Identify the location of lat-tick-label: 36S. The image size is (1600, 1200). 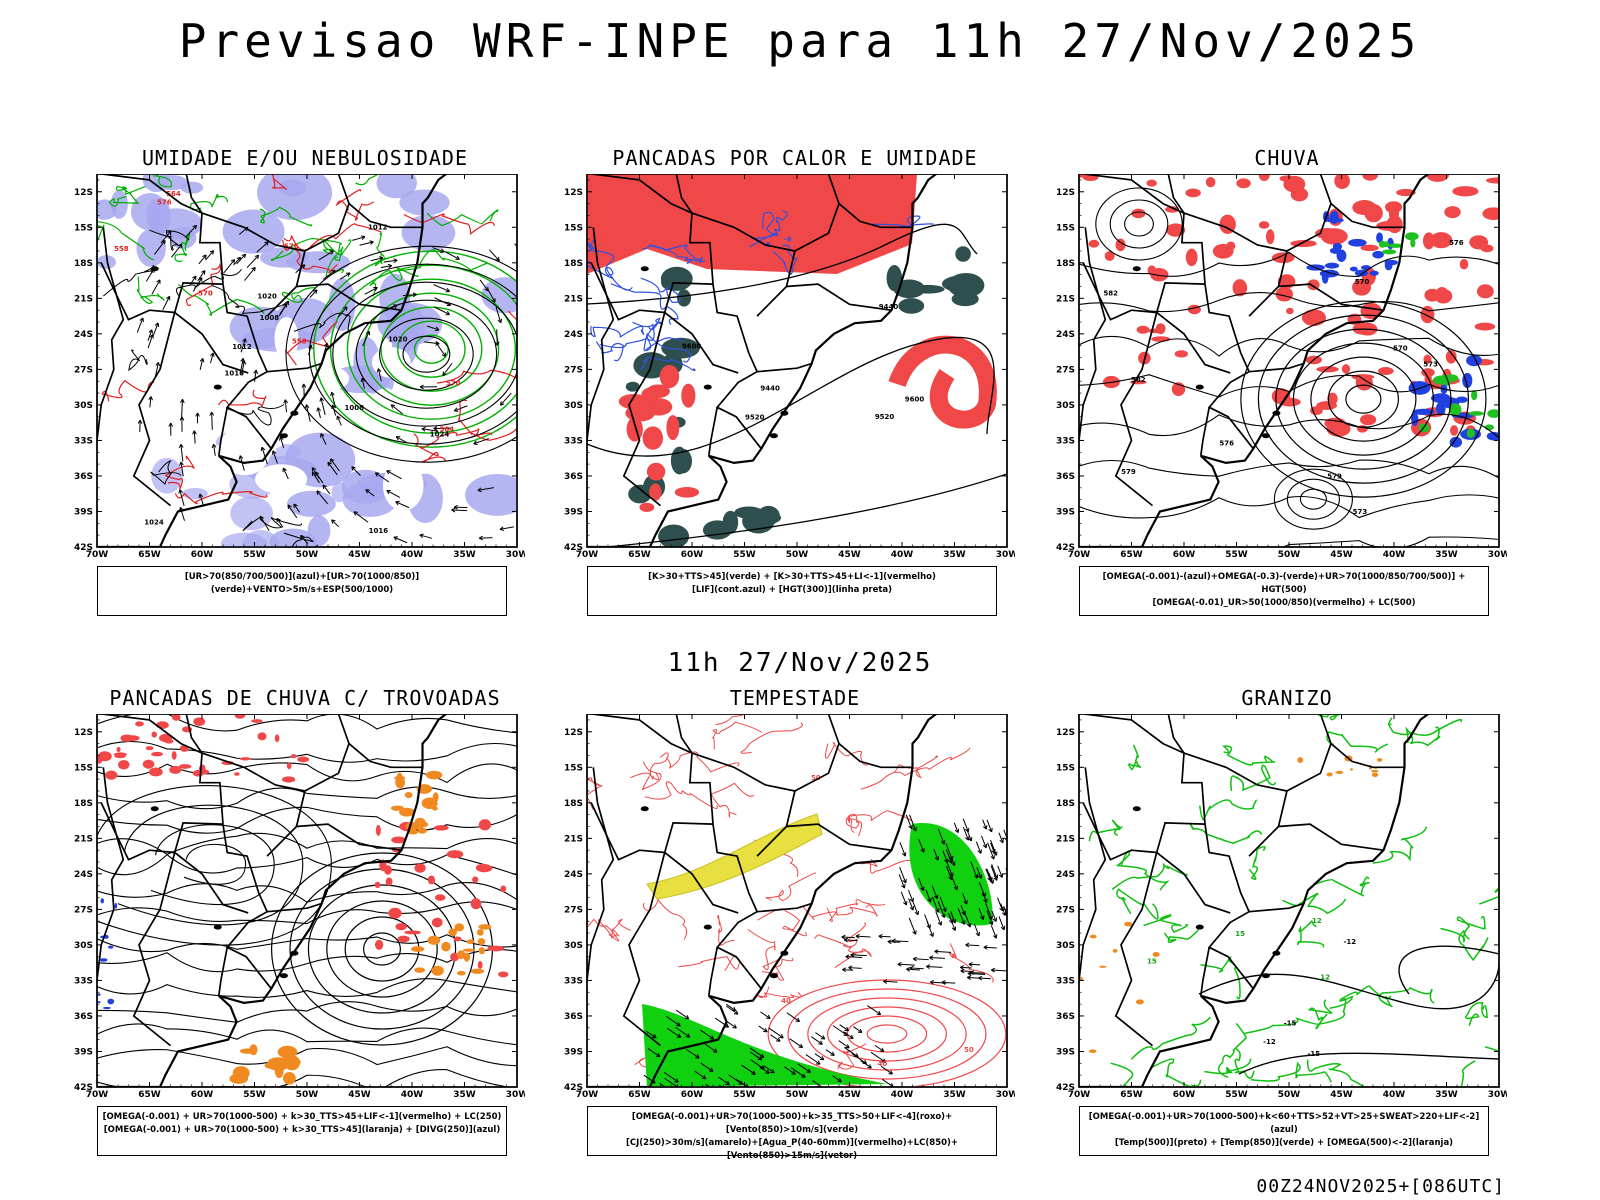
(1065, 1017).